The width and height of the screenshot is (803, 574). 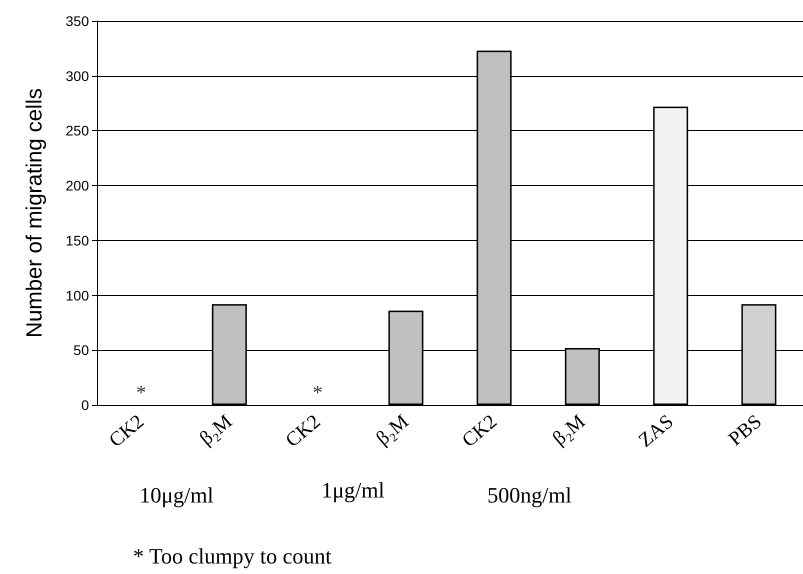 What do you see at coordinates (78, 21) in the screenshot?
I see `y-tick-label: 350` at bounding box center [78, 21].